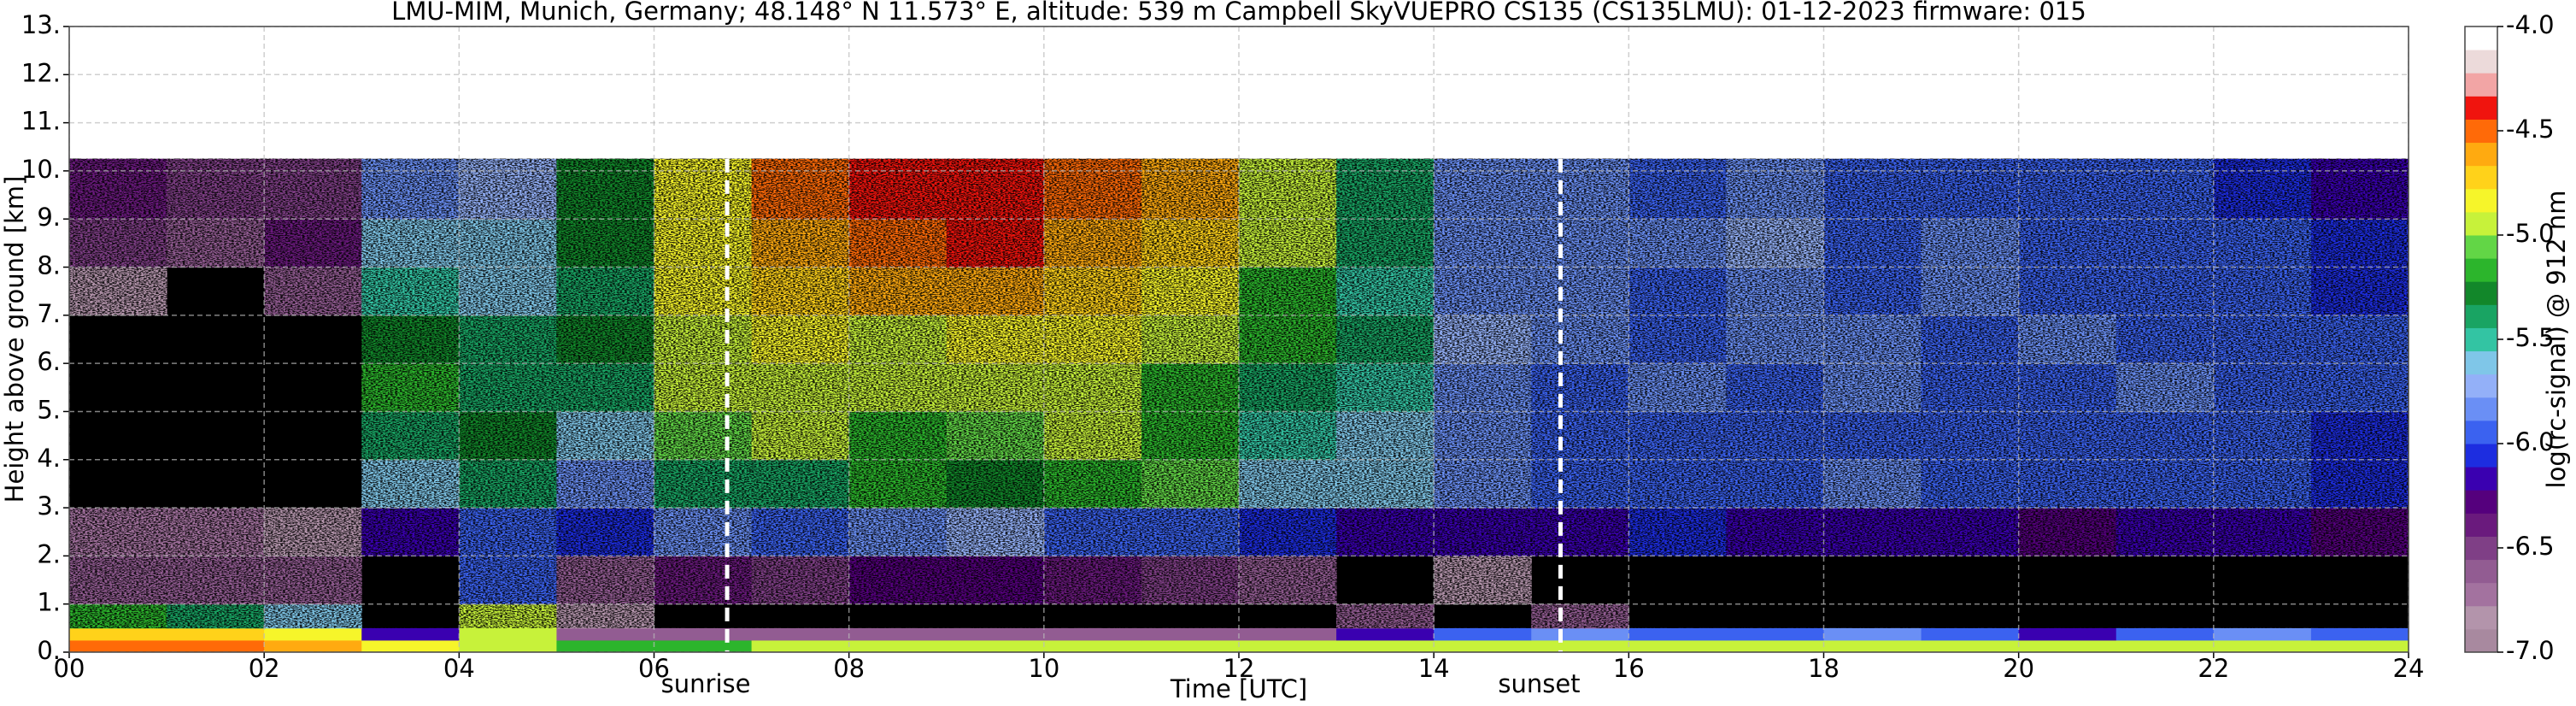  What do you see at coordinates (2213, 668) in the screenshot?
I see `x-tick-label: 22` at bounding box center [2213, 668].